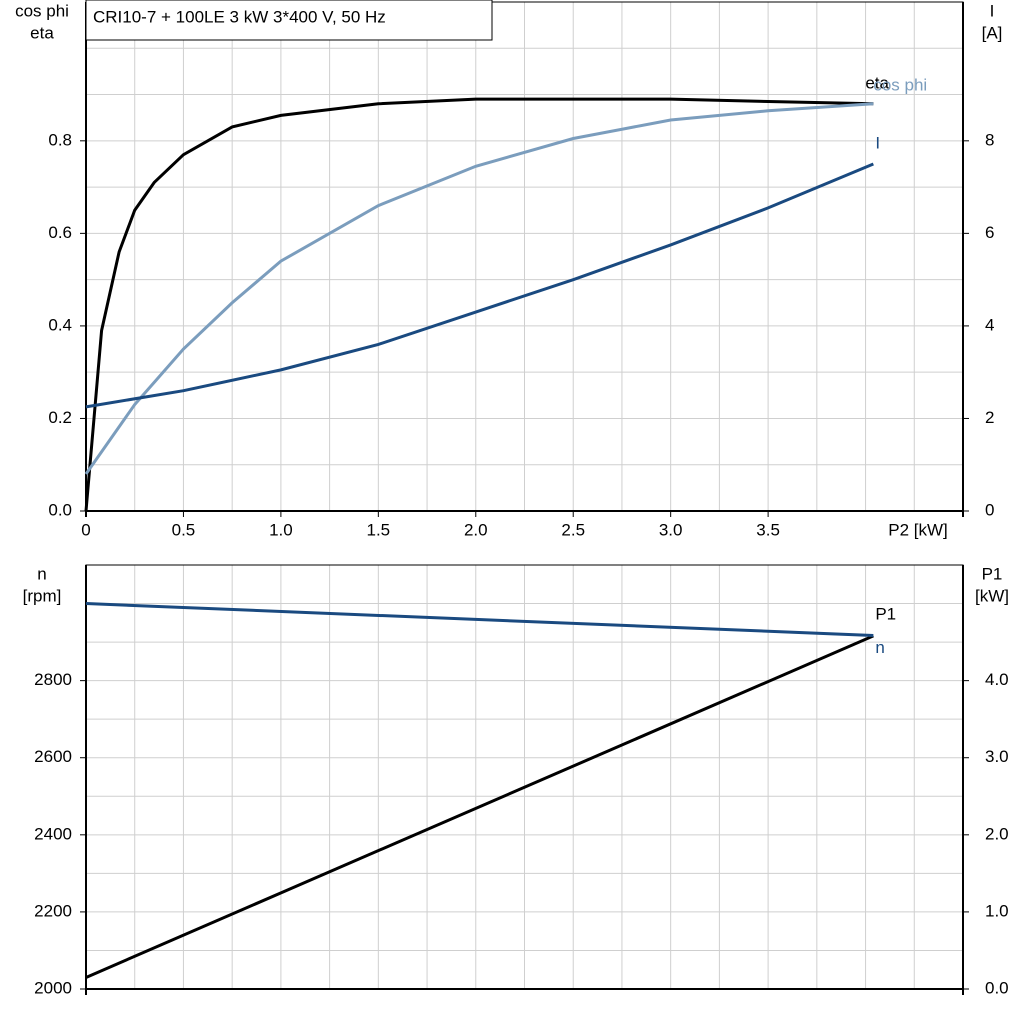  Describe the element at coordinates (60, 509) in the screenshot. I see `y-tick-label: 0.0` at that location.